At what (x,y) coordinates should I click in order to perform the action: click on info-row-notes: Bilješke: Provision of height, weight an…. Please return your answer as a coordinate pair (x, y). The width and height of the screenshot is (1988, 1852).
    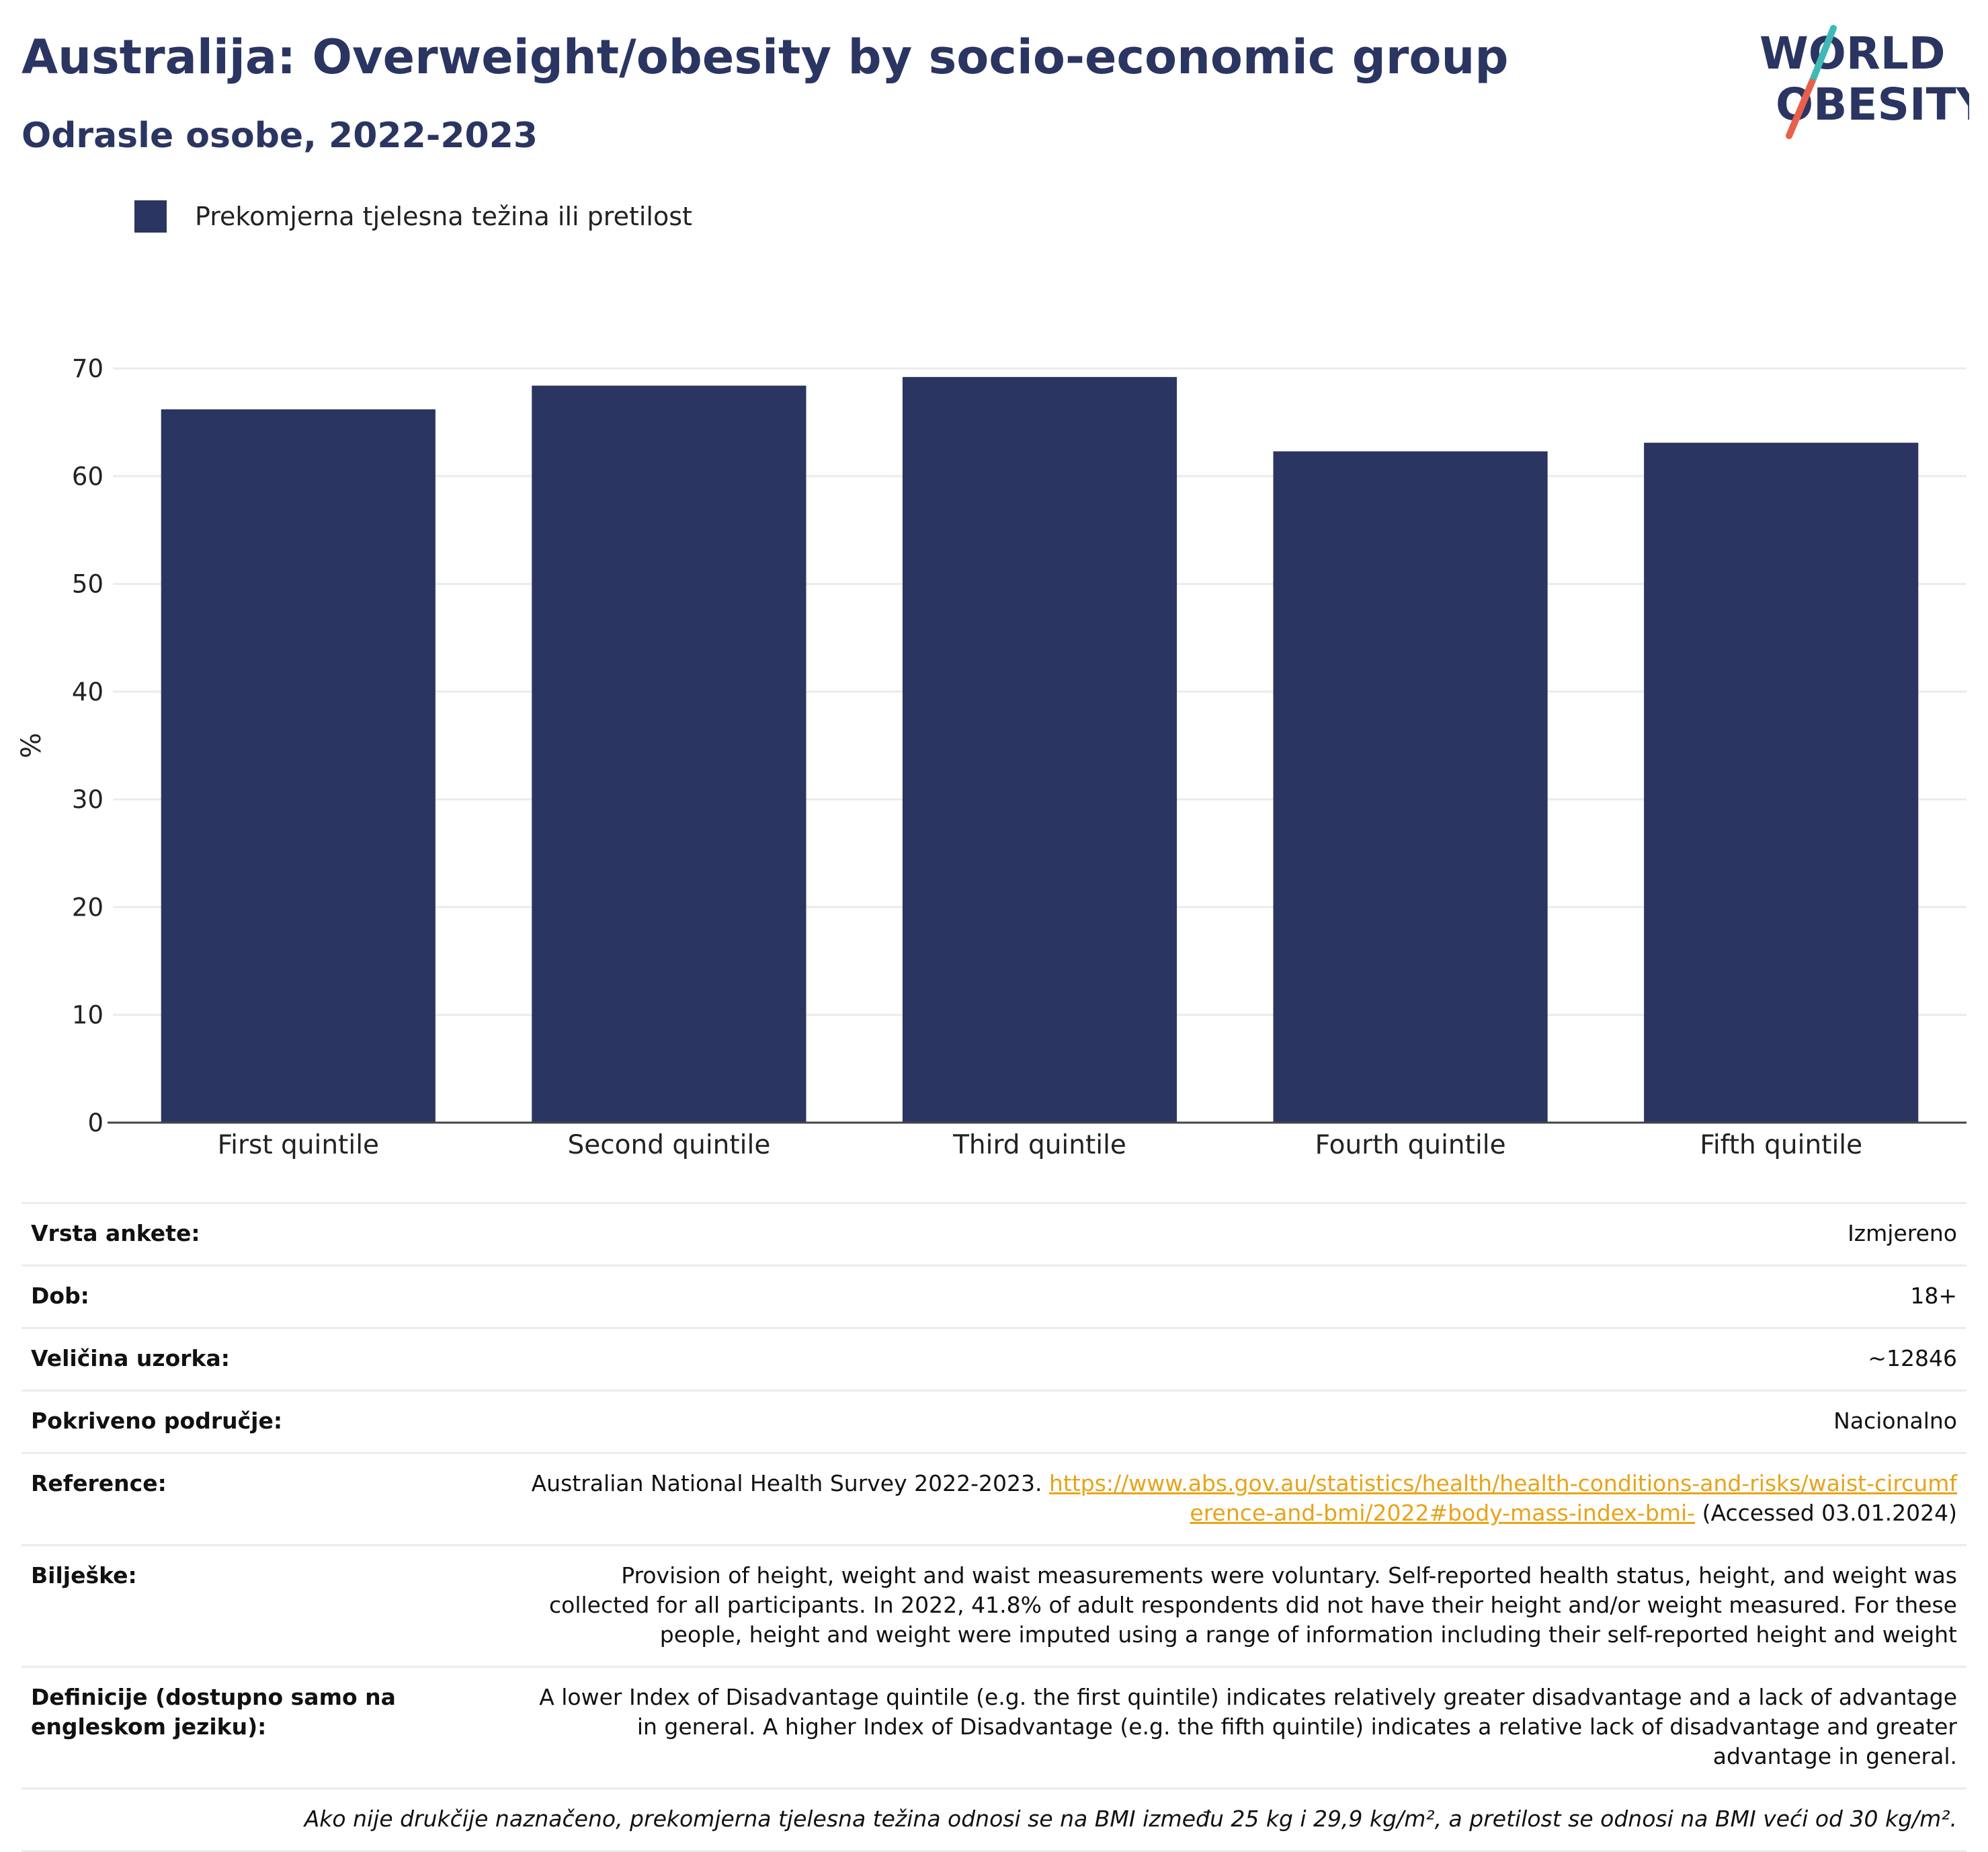
    Looking at the image, I should click on (994, 1605).